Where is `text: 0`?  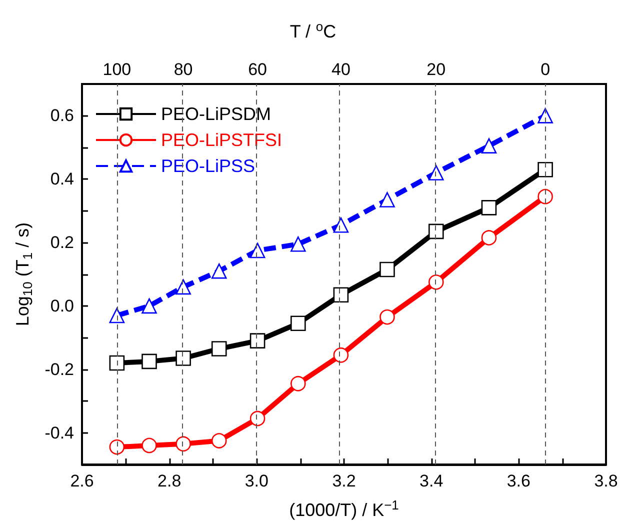
text: 0 is located at coordinates (545, 69).